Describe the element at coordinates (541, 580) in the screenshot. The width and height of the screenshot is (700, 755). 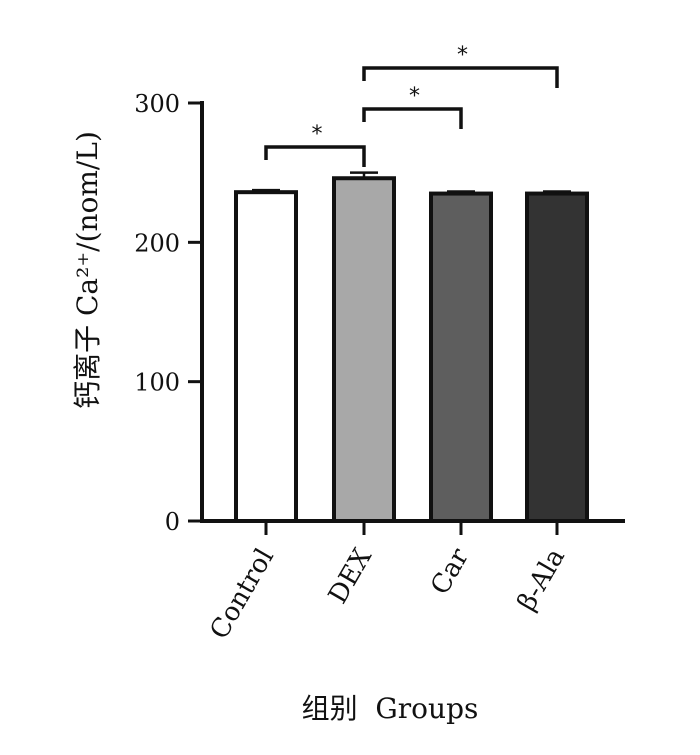
I see `x-tick-label: β-Ala` at that location.